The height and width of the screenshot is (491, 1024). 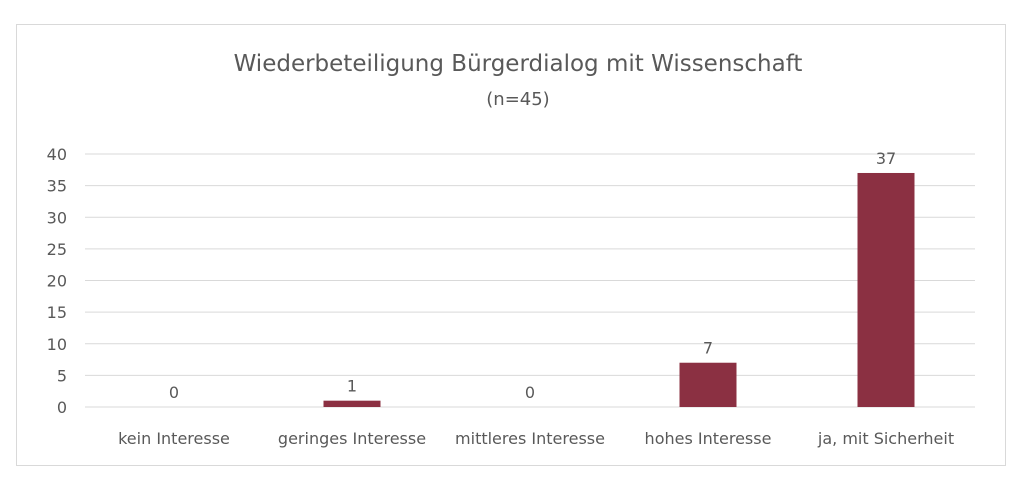 What do you see at coordinates (352, 403) in the screenshot?
I see `bar-geringes-interesse` at bounding box center [352, 403].